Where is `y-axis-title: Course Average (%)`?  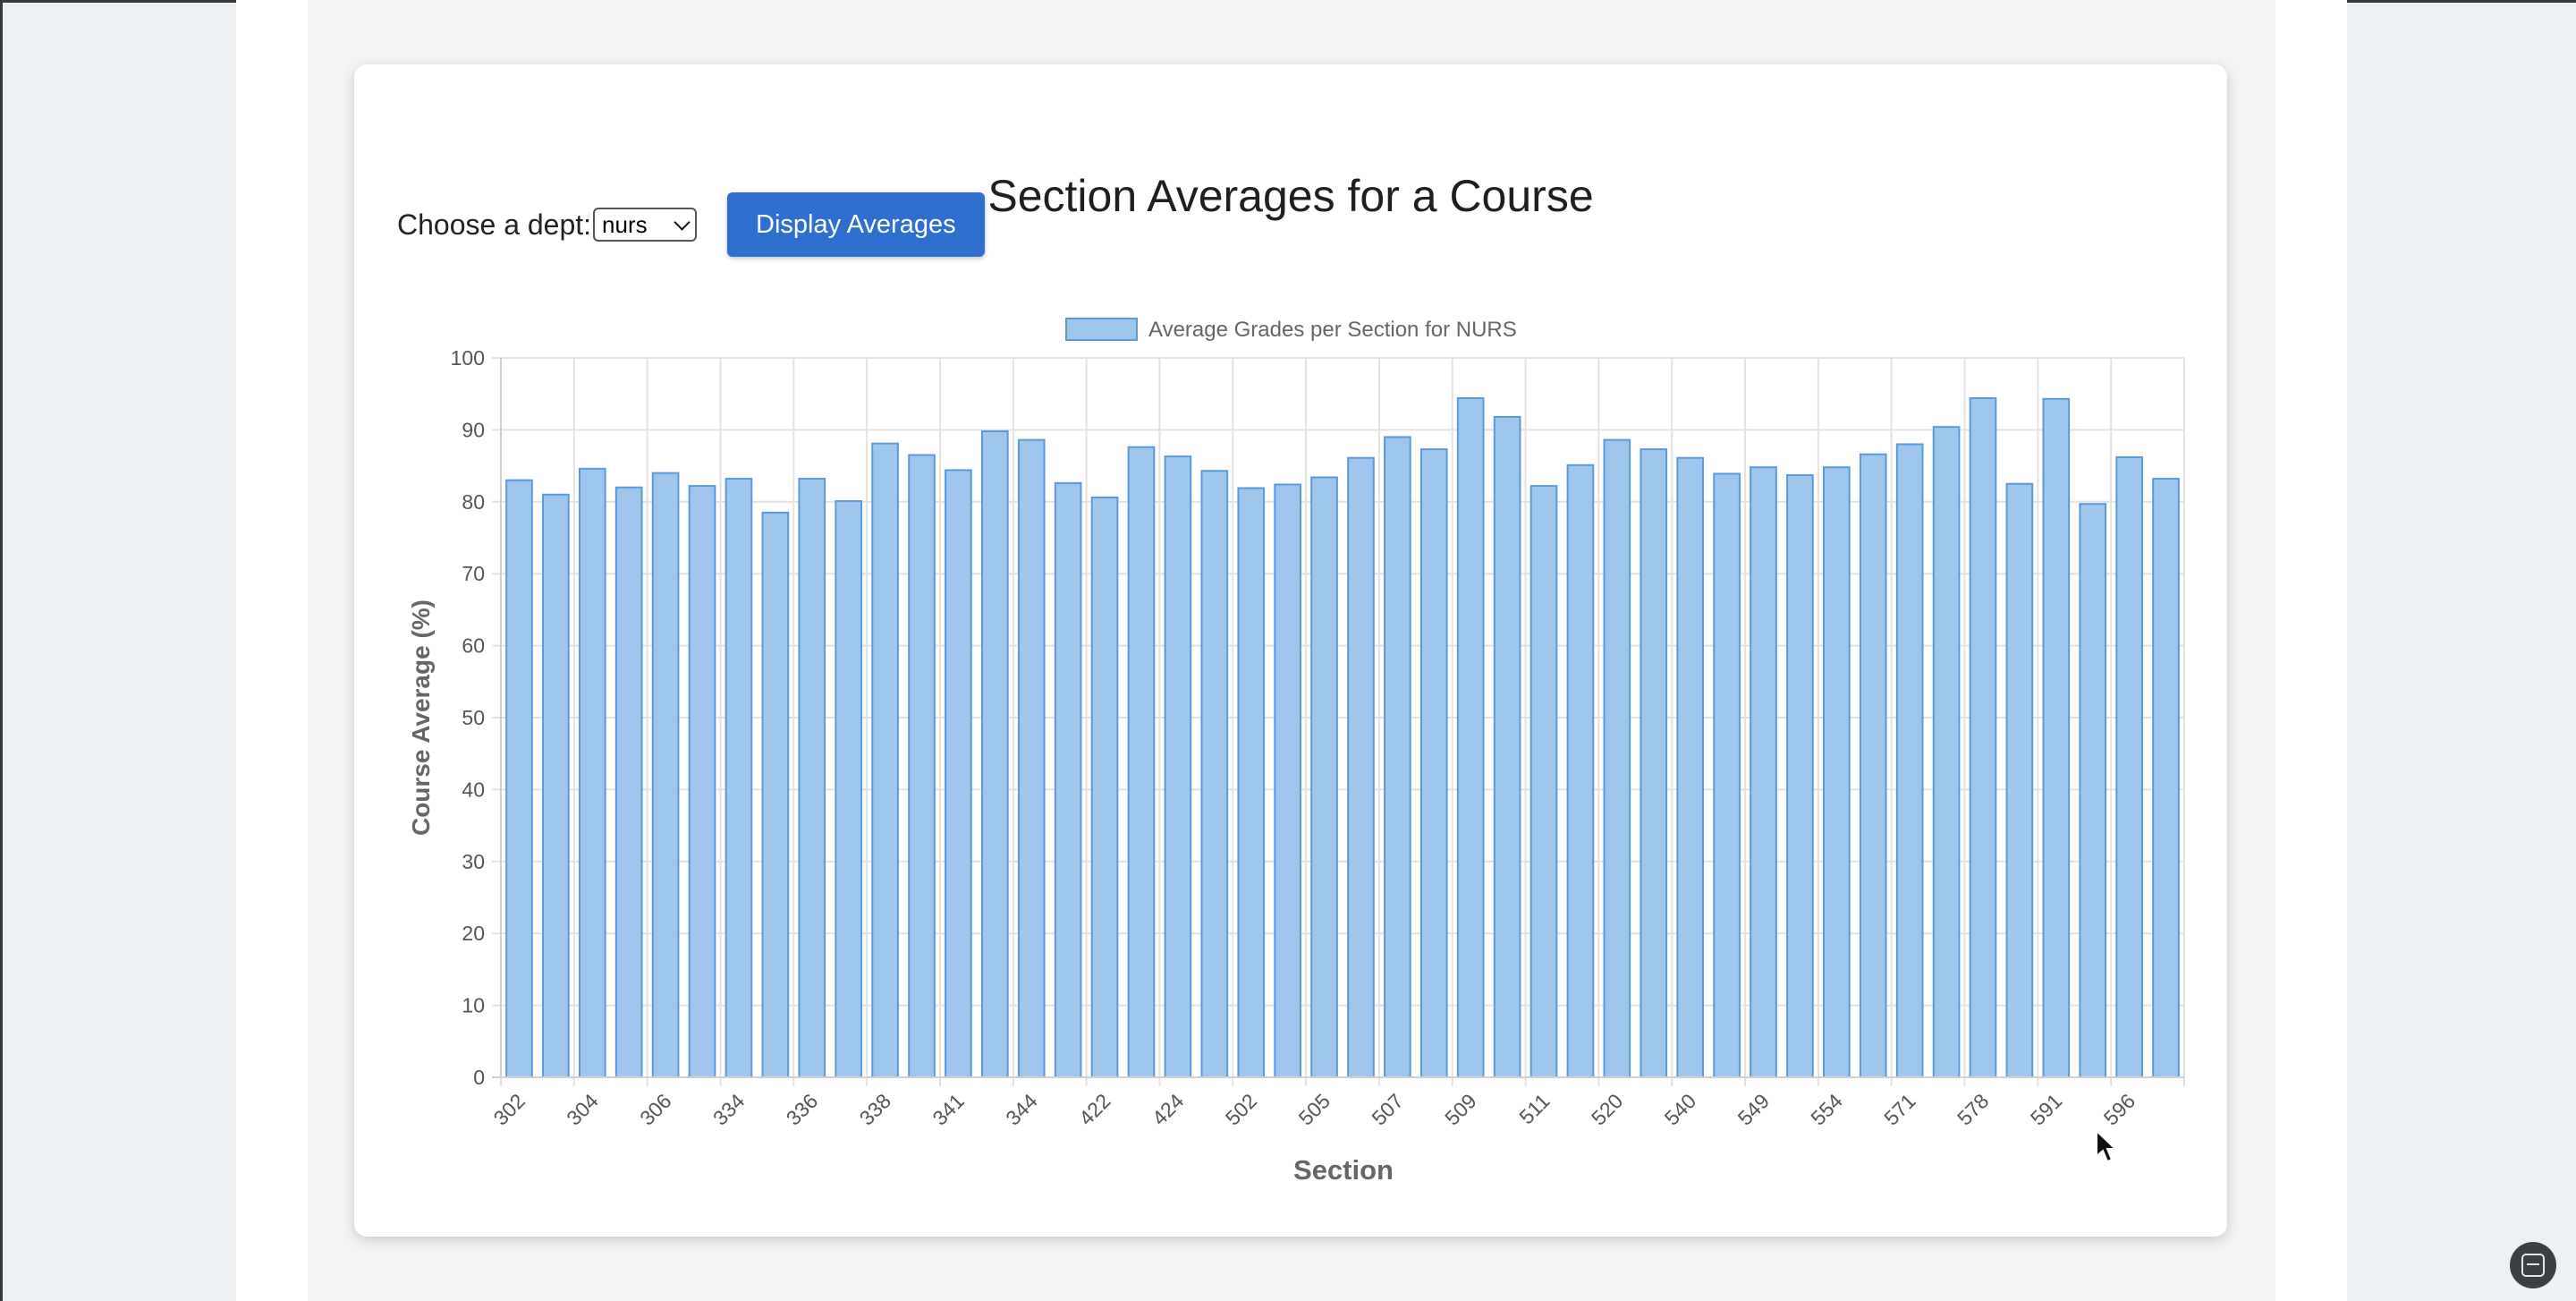 y-axis-title: Course Average (%) is located at coordinates (421, 717).